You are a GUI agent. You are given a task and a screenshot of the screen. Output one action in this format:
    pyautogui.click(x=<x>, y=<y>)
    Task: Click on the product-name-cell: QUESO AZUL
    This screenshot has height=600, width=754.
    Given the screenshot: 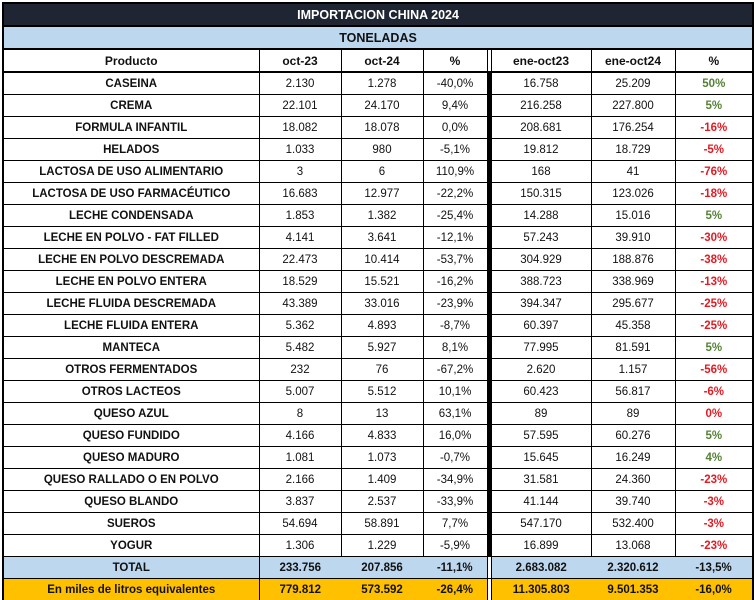 What is the action you would take?
    pyautogui.click(x=131, y=413)
    